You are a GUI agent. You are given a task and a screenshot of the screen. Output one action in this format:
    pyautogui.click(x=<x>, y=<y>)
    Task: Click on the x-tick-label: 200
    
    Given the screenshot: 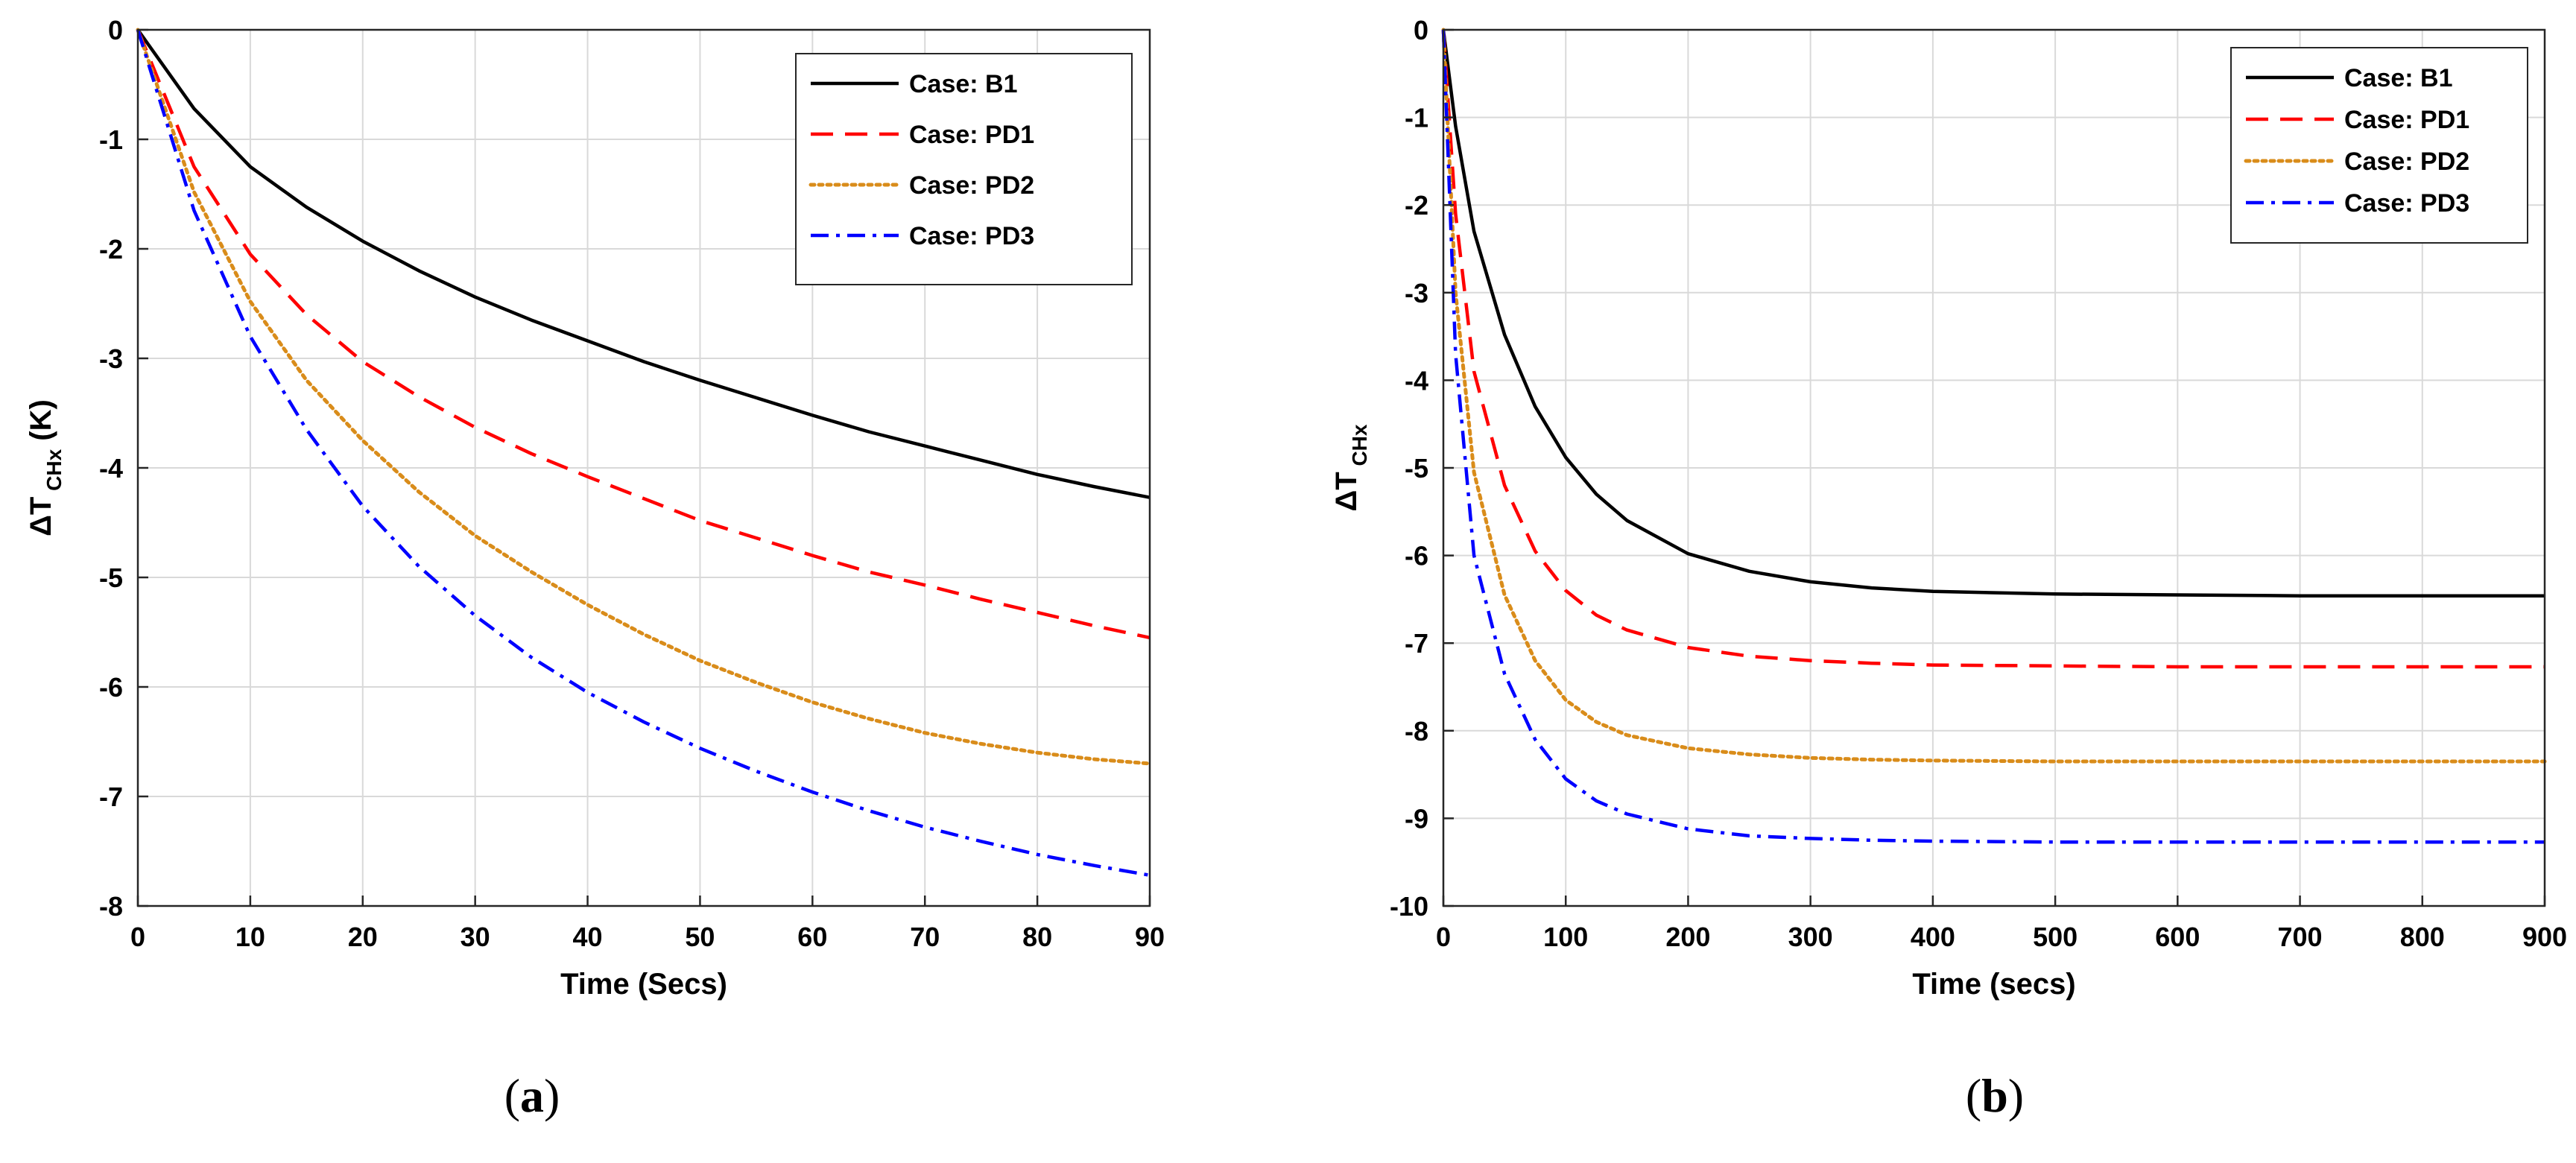 What is the action you would take?
    pyautogui.click(x=1687, y=937)
    